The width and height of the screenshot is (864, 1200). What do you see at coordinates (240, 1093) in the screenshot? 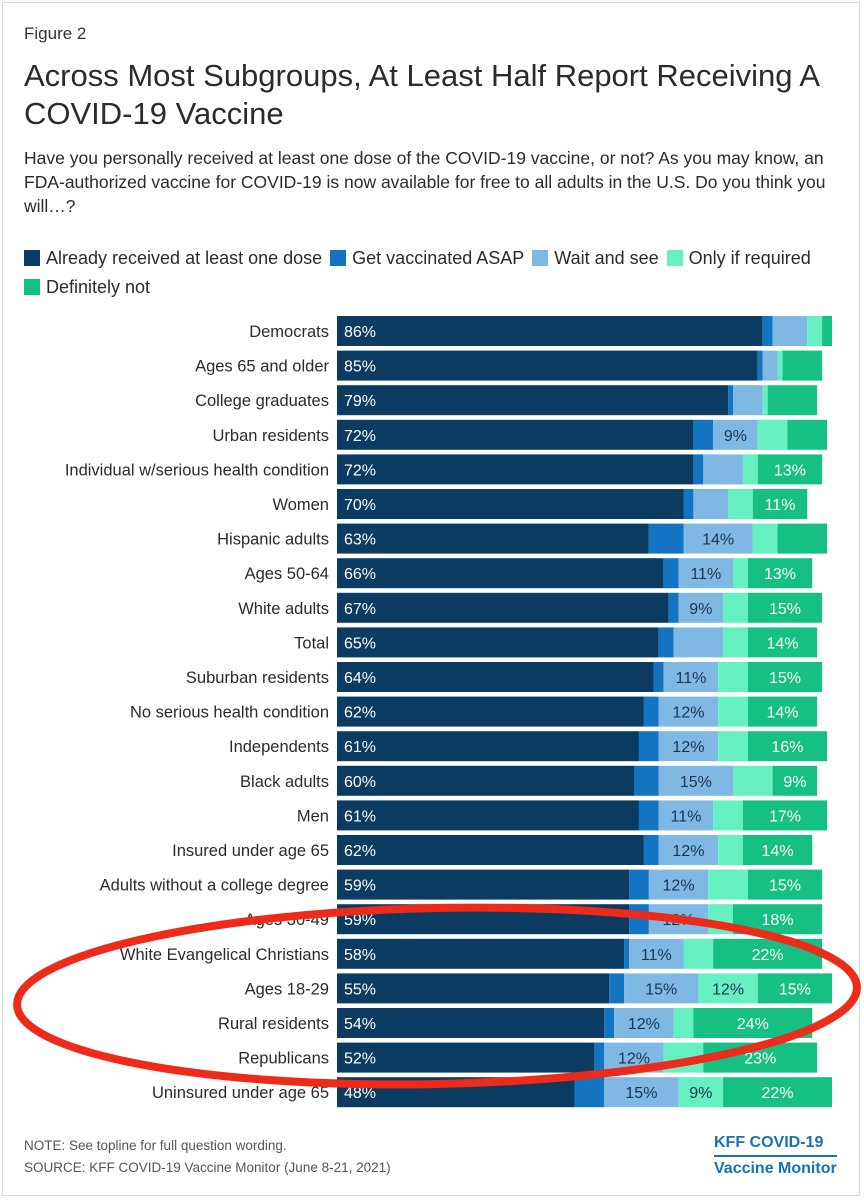
I see `category-label: Uninsured under age 65` at bounding box center [240, 1093].